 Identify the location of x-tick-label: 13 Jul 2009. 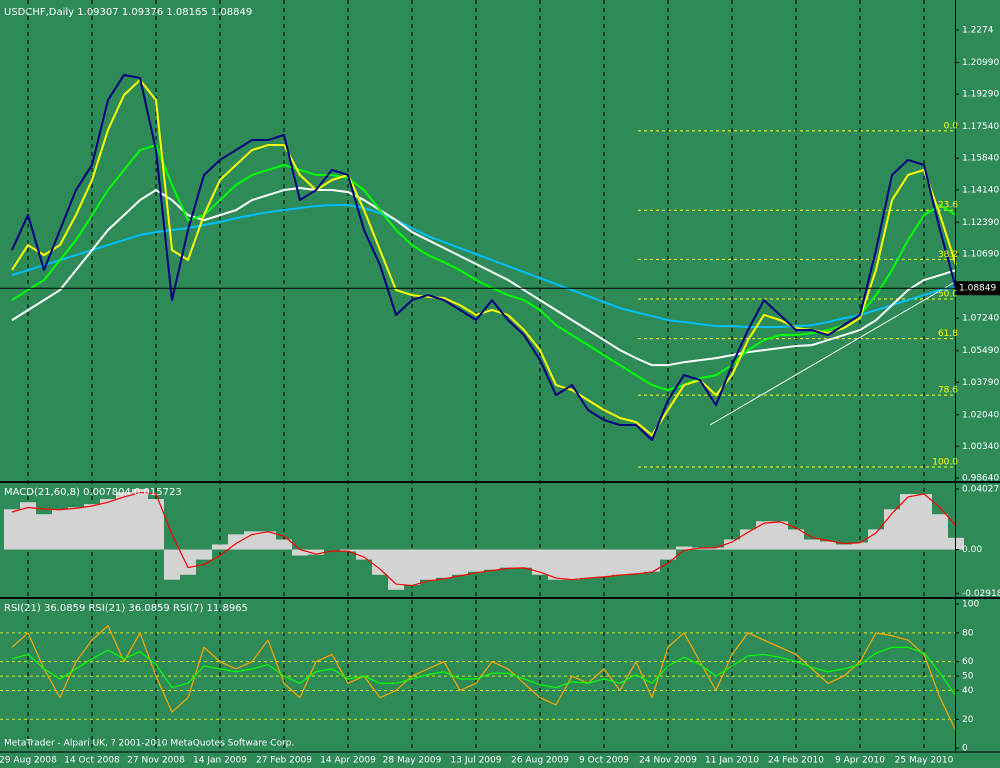
(476, 761).